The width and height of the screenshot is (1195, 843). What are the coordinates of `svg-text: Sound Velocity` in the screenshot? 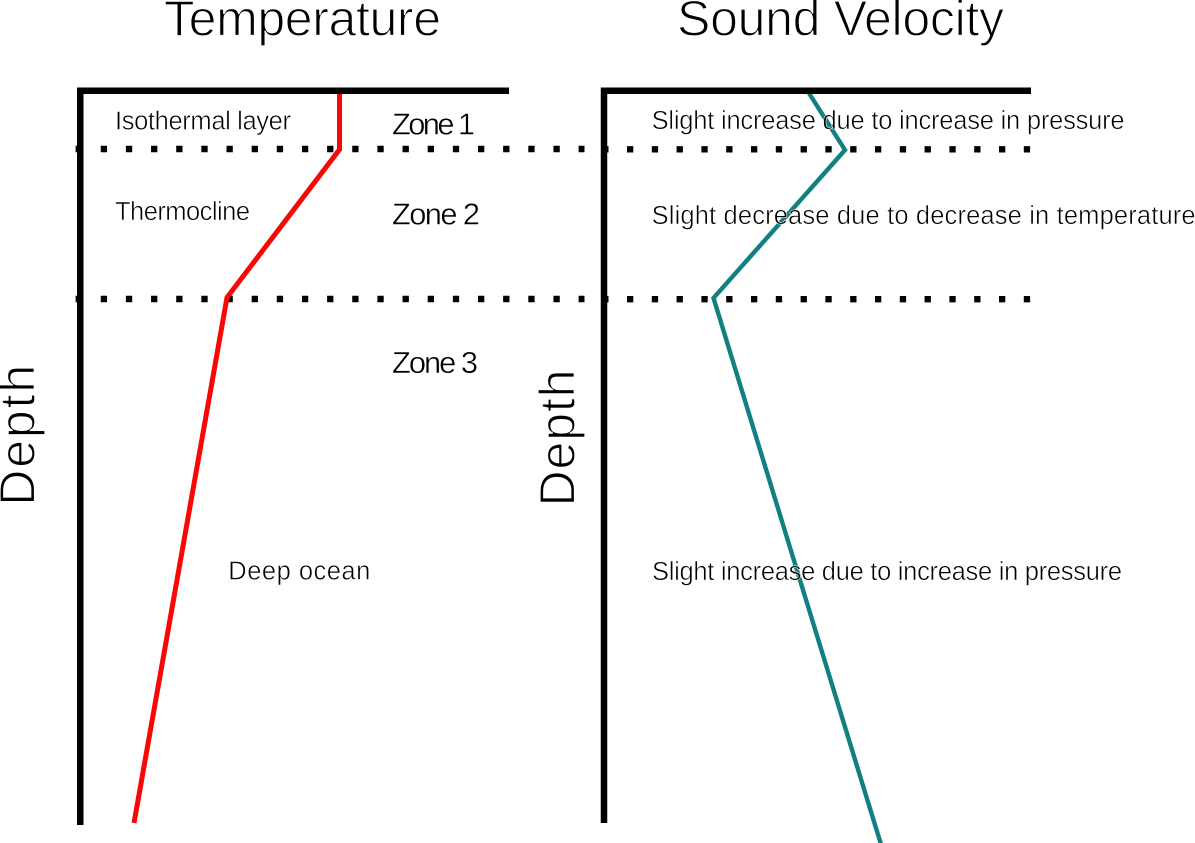 It's located at (840, 23).